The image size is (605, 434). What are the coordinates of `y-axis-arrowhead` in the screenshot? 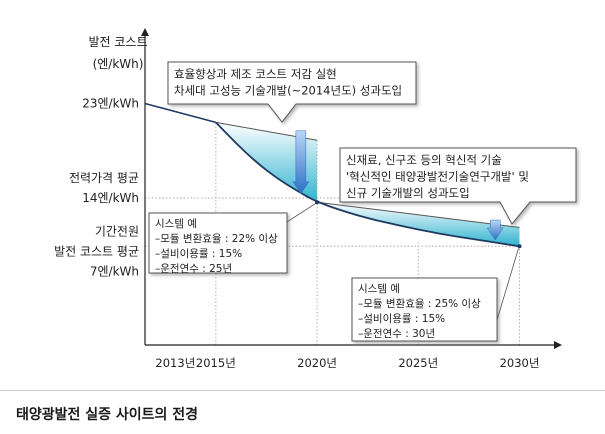 It's located at (145, 32).